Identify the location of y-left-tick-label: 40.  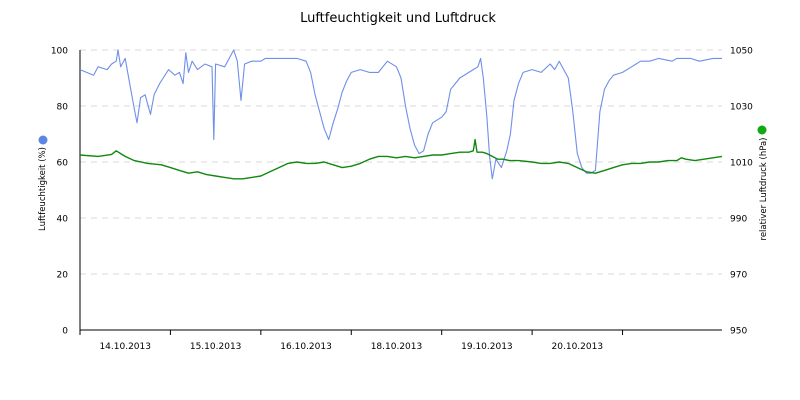
(63, 220).